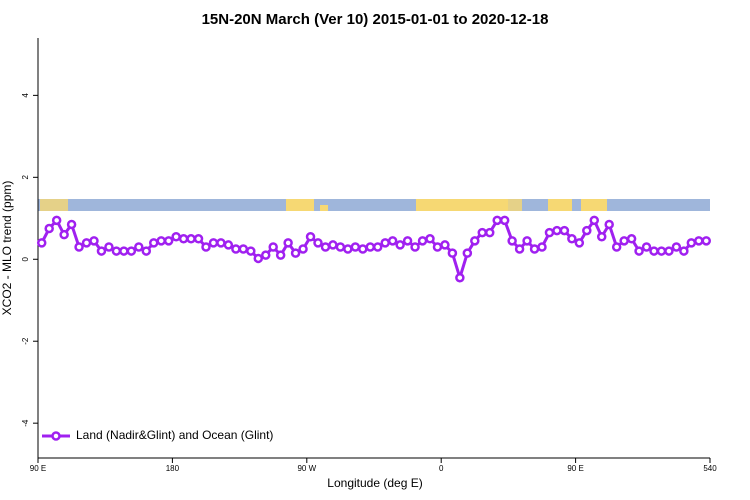 Image resolution: width=750 pixels, height=500 pixels. Describe the element at coordinates (38, 468) in the screenshot. I see `x-tick-label: 90 E` at that location.